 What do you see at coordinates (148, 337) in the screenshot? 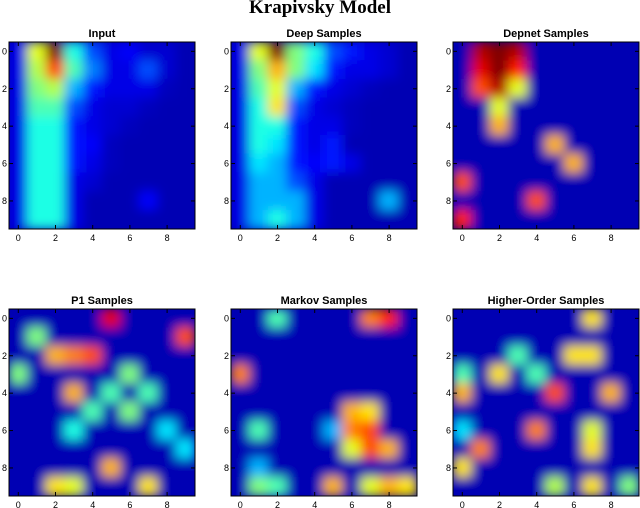
I see `heatmap-cell-r1-c7` at bounding box center [148, 337].